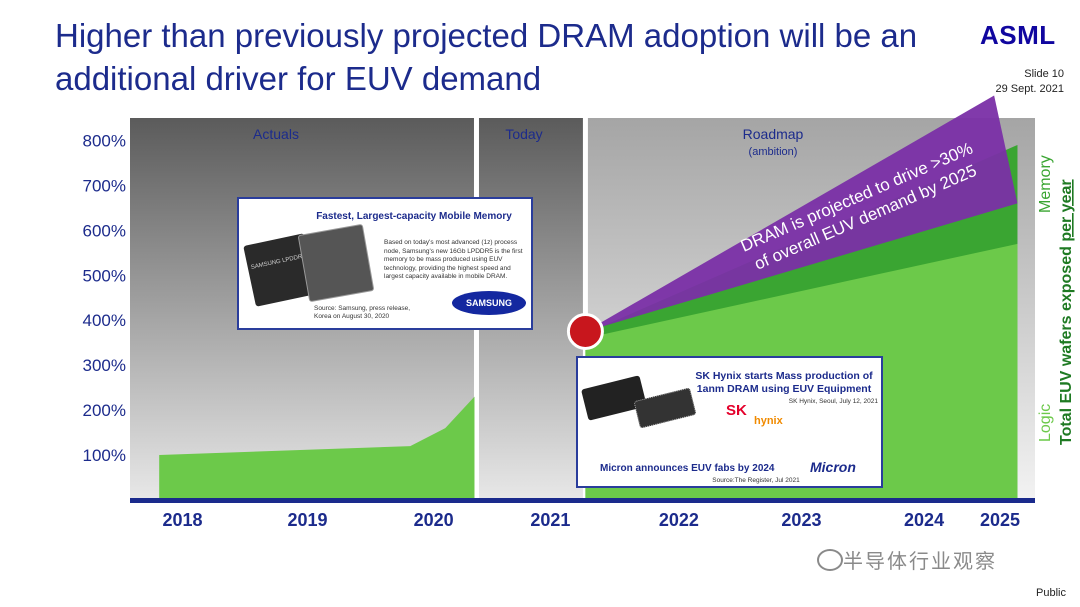 The image size is (1080, 607). Describe the element at coordinates (104, 140) in the screenshot. I see `y-tick-label: 800%` at that location.